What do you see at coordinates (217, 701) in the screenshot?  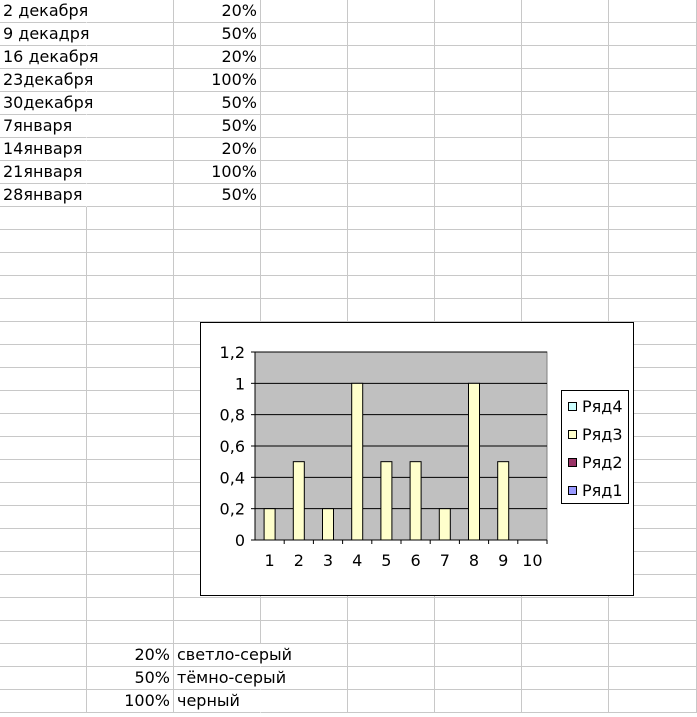 I see `shade-label-cell: черный` at bounding box center [217, 701].